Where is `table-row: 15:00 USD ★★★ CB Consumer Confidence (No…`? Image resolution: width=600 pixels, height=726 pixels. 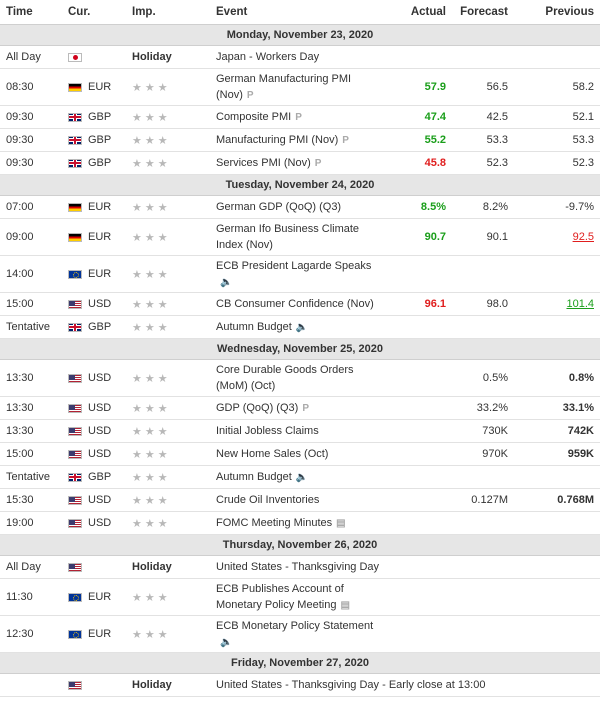
table-row: 15:00 USD ★★★ CB Consumer Confidence (No… is located at coordinates (300, 304).